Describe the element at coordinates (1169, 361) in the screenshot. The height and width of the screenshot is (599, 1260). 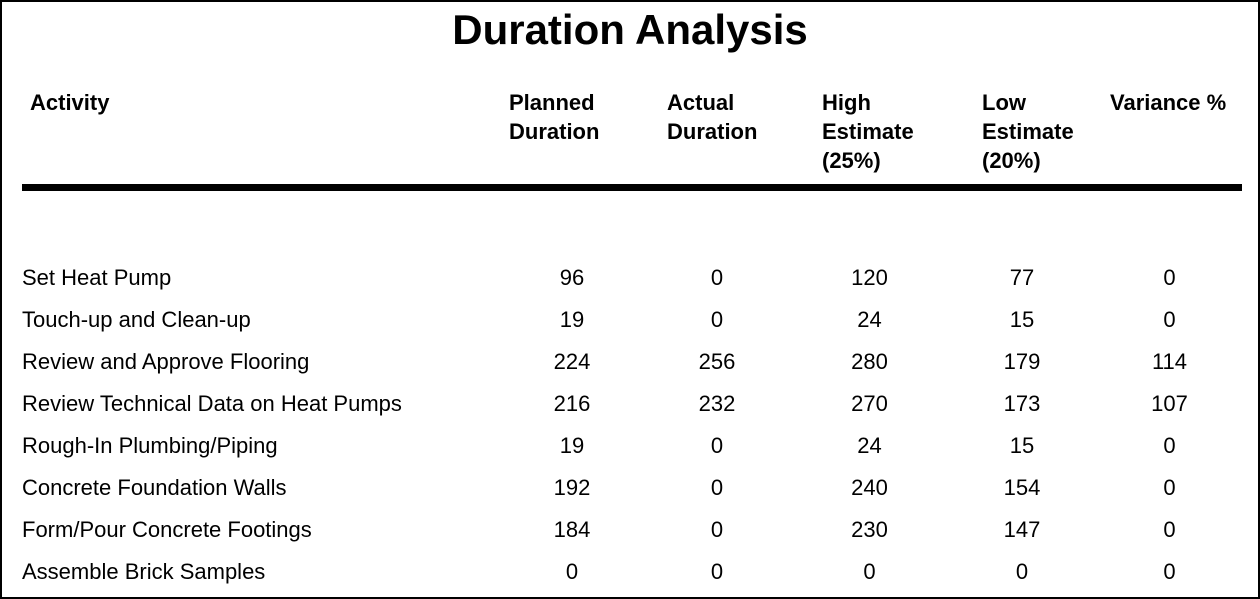
I see `variance-cell: 114` at that location.